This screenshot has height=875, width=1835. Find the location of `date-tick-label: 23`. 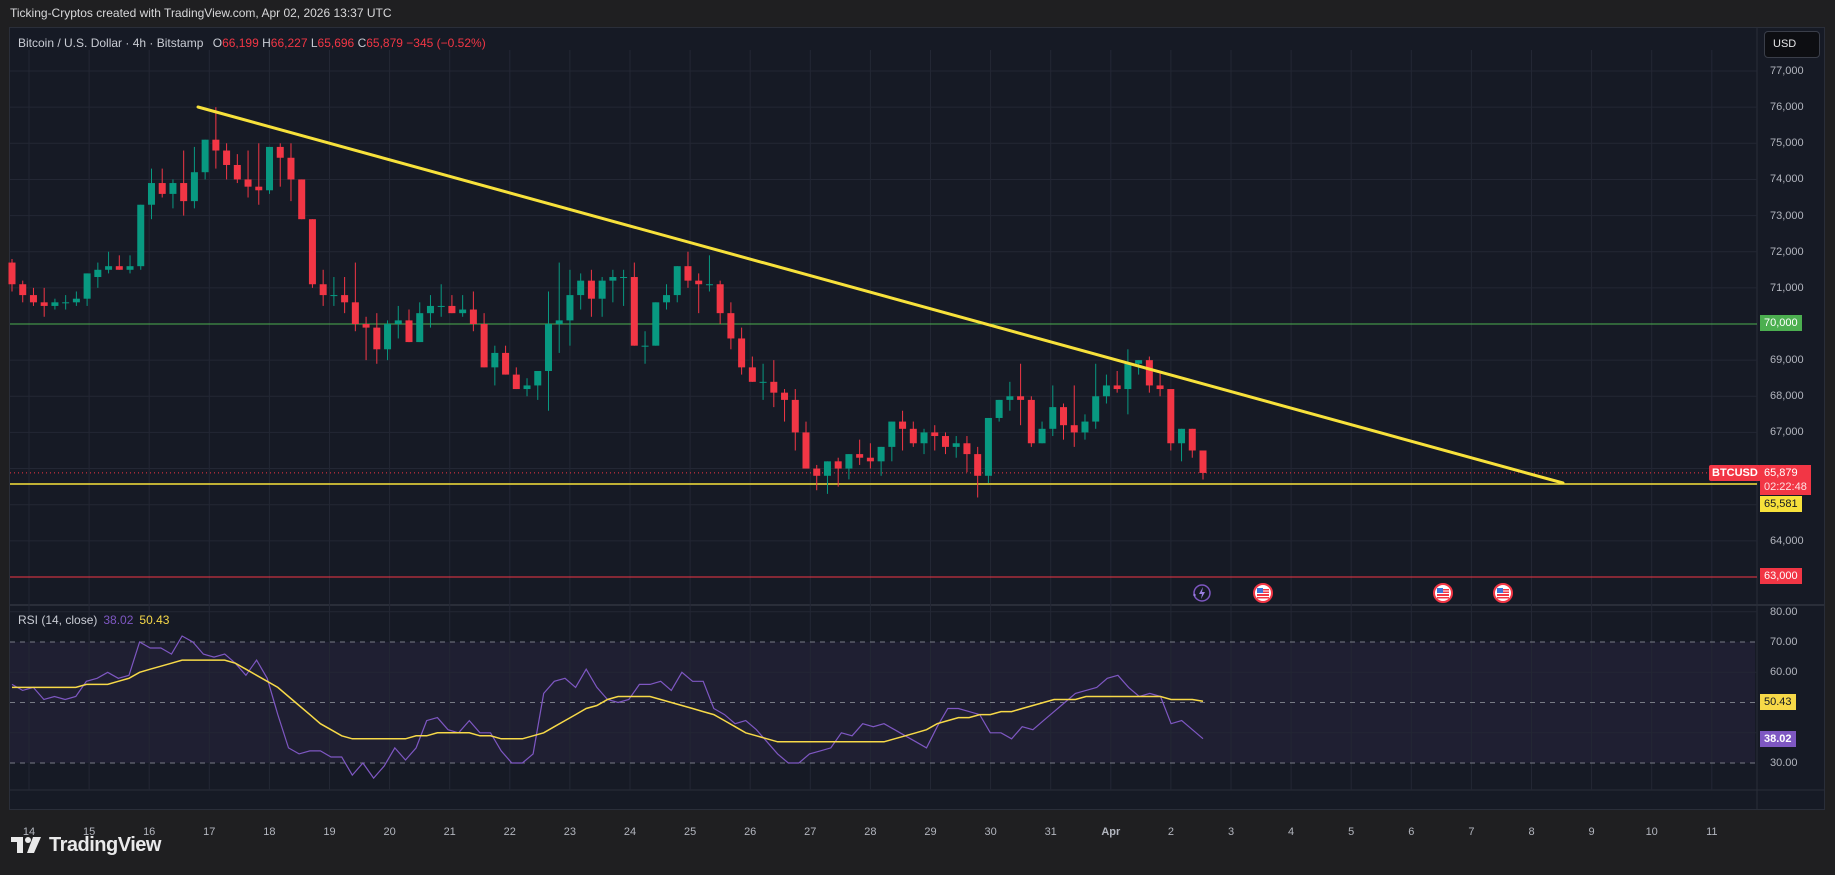

date-tick-label: 23 is located at coordinates (570, 832).